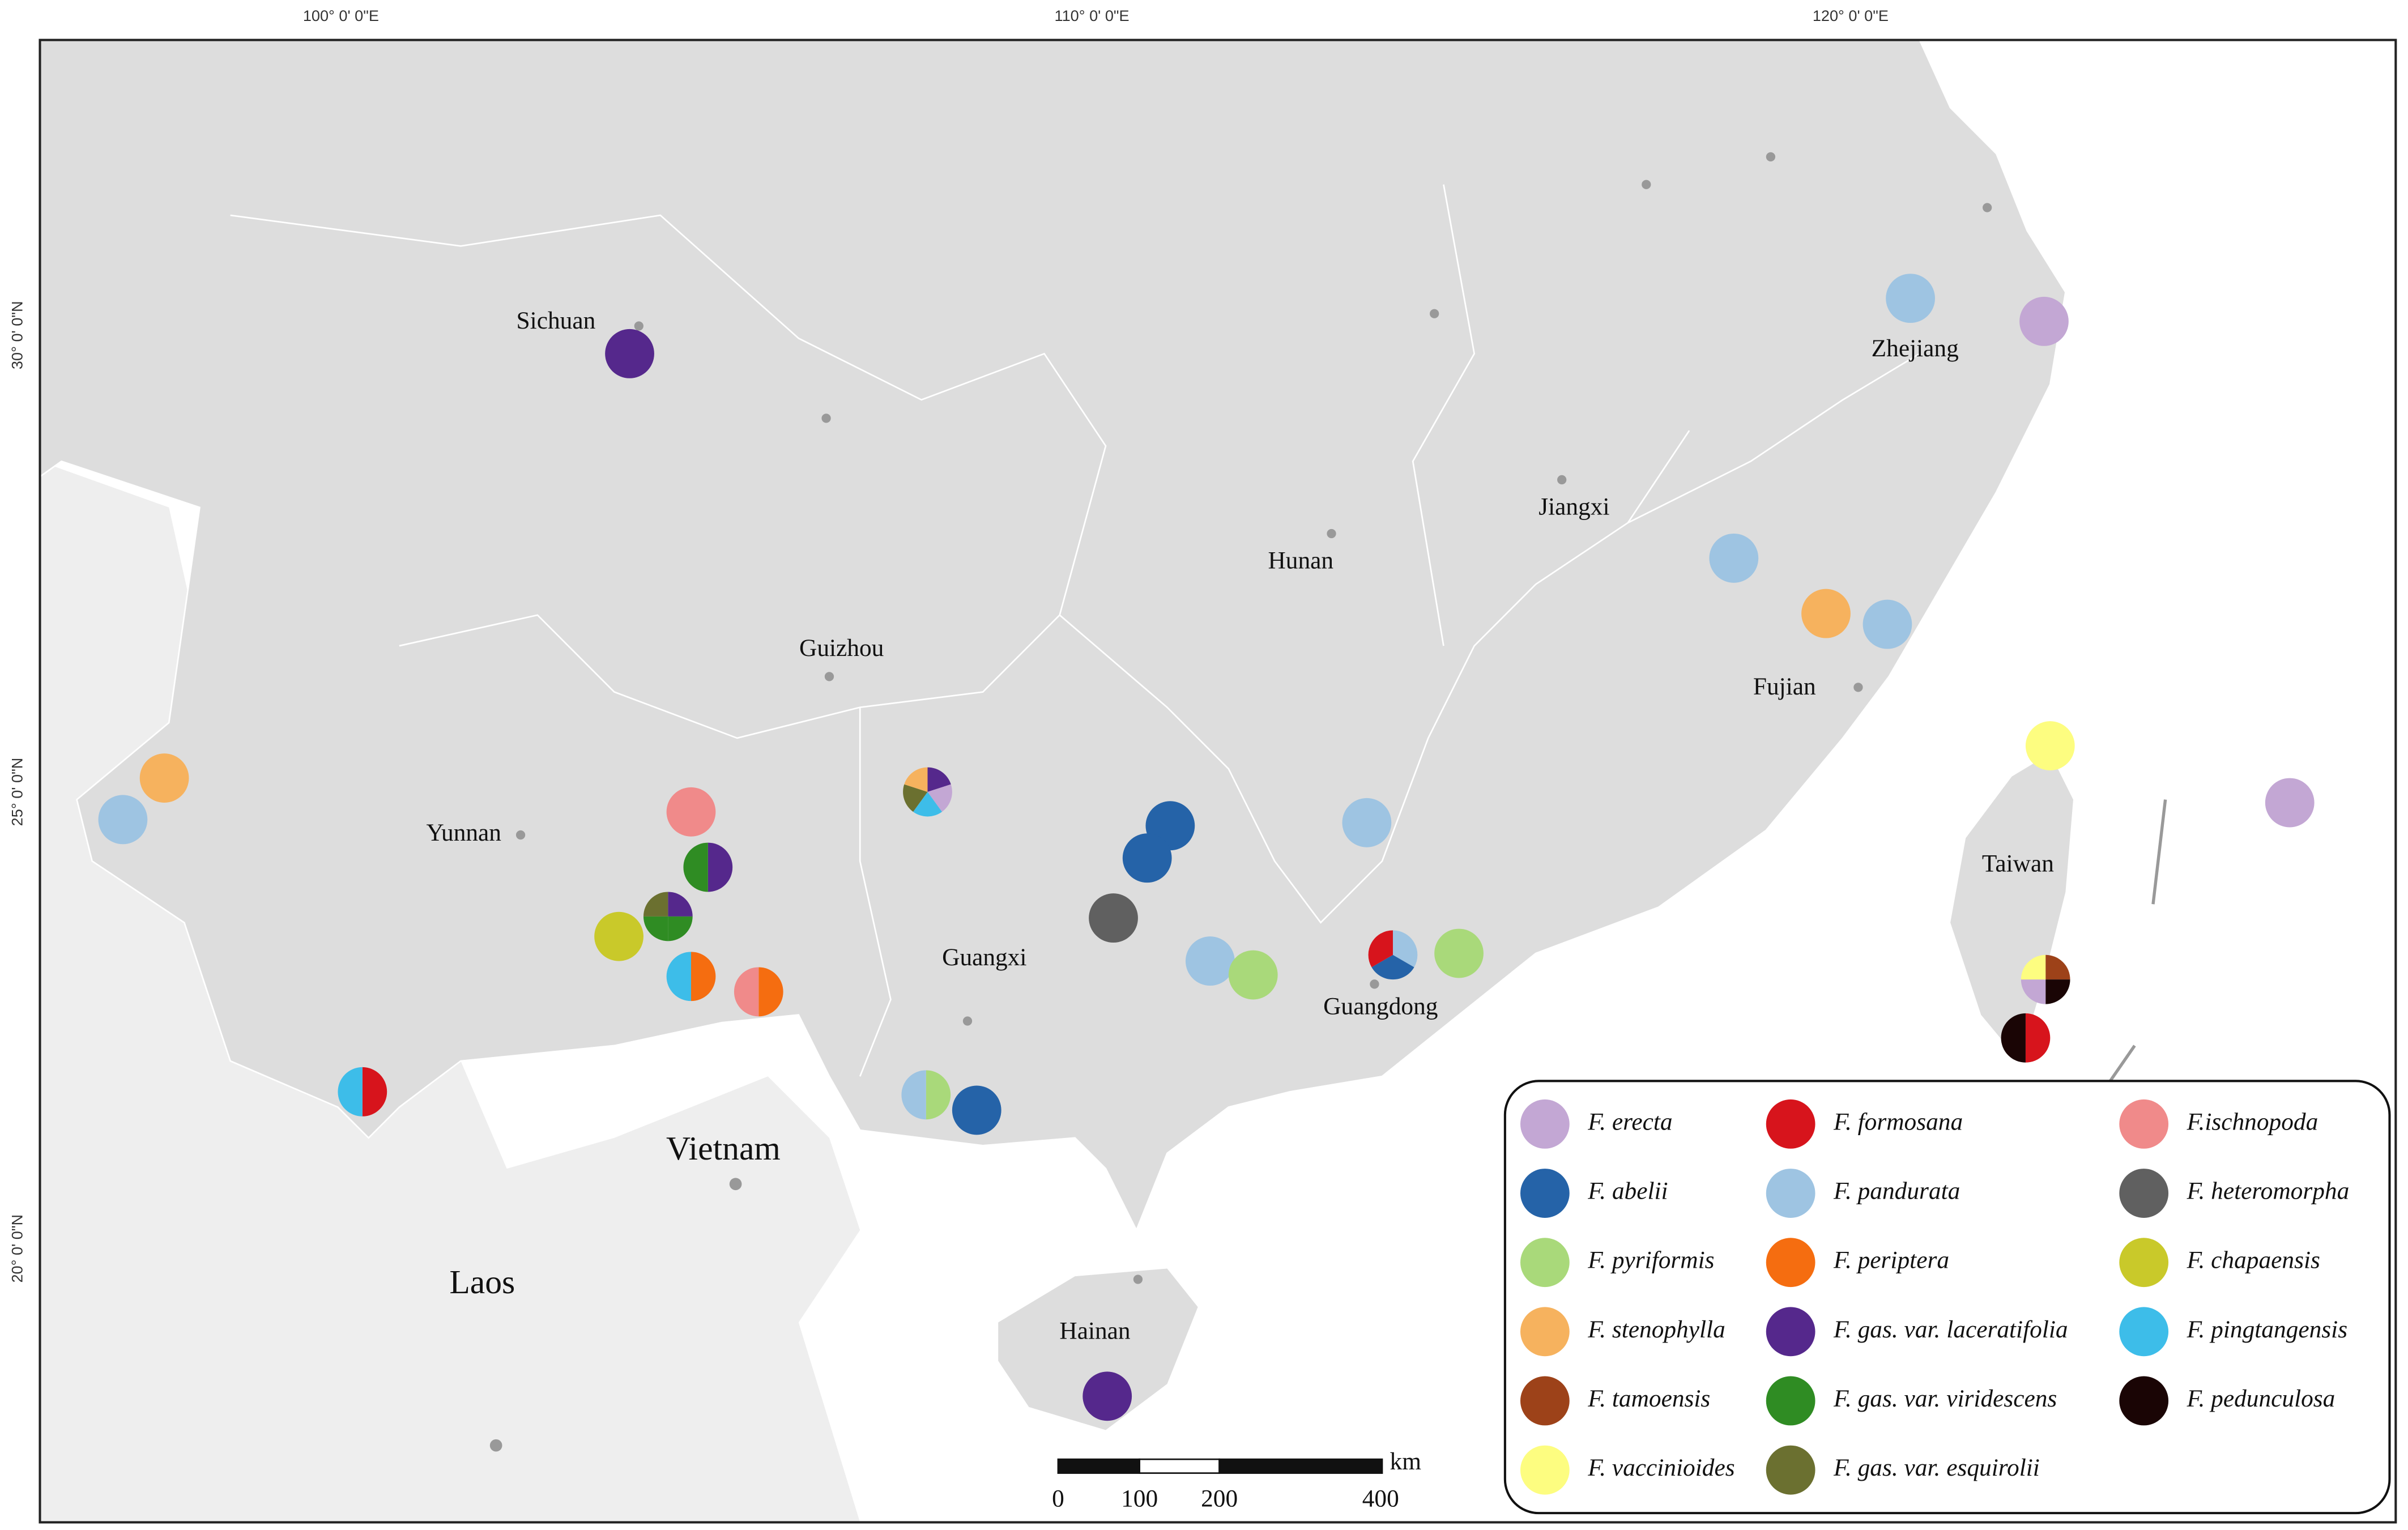 The image size is (2408, 1530). What do you see at coordinates (1092, 15) in the screenshot?
I see `longitude-label: 110° 0' 0"E` at bounding box center [1092, 15].